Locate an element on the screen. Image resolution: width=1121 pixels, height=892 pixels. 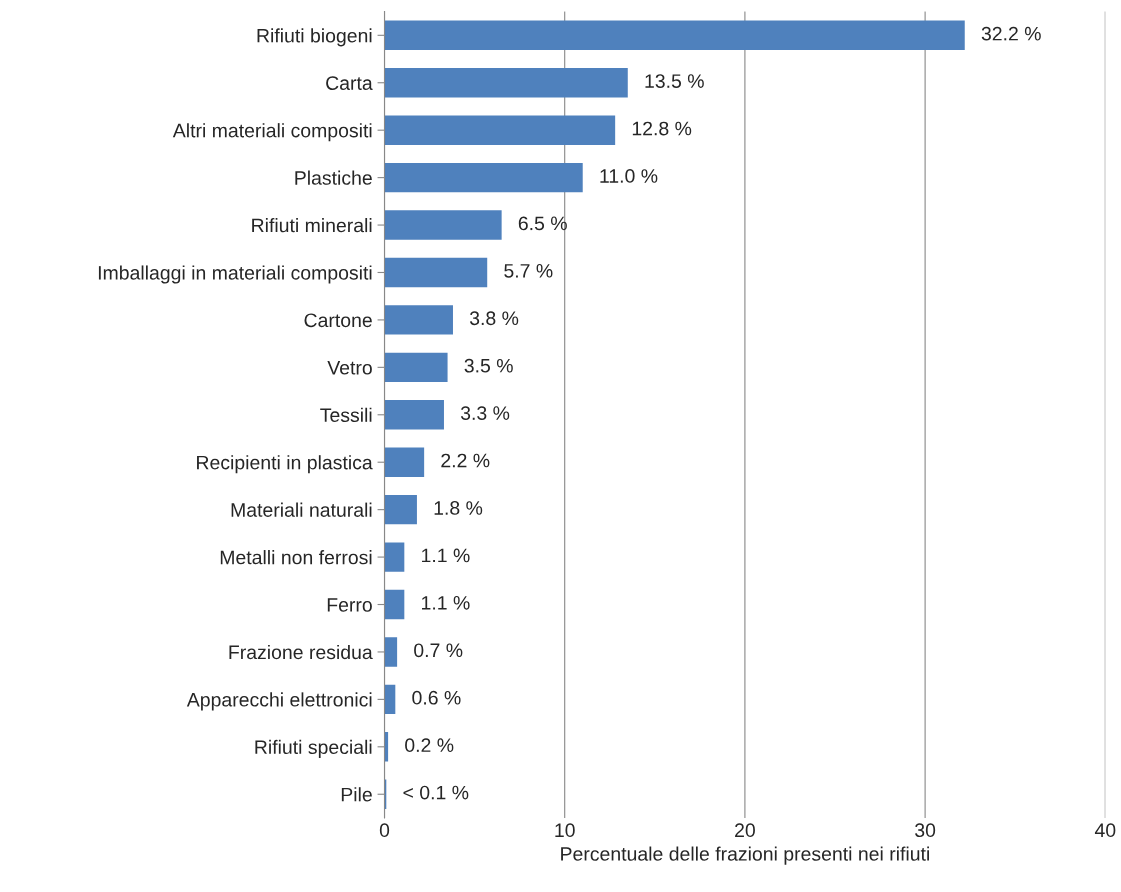
y-tick-label: Apparecchi elettronici is located at coordinates (279, 701).